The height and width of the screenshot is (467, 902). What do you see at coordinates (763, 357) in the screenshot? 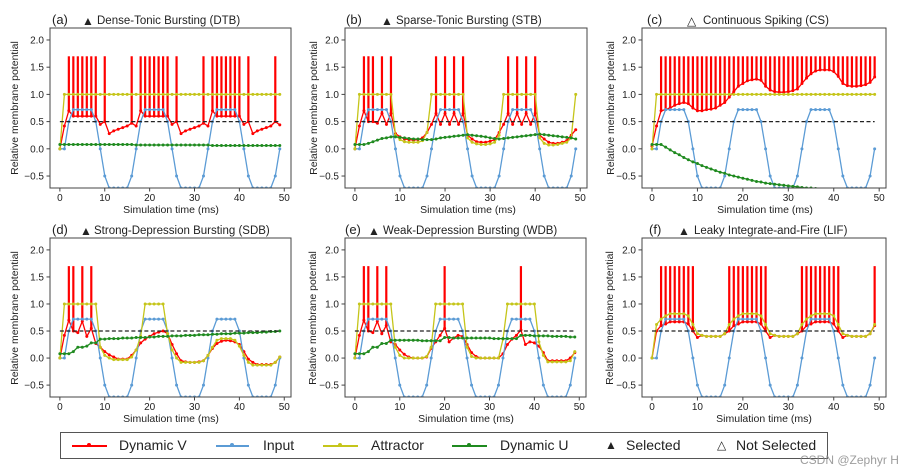
I see `series-input` at bounding box center [763, 357].